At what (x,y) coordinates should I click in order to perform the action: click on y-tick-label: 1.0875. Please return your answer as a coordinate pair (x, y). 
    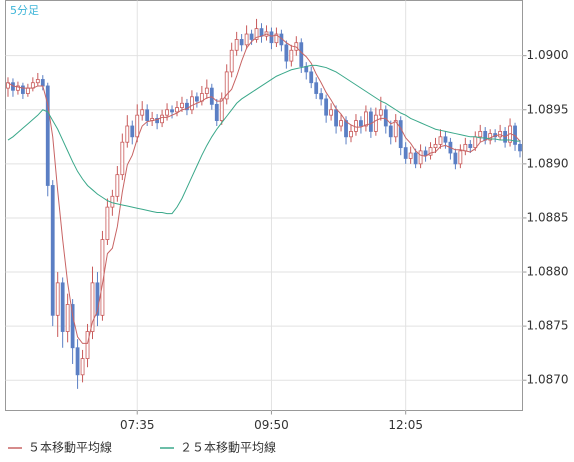
    Looking at the image, I should click on (548, 326).